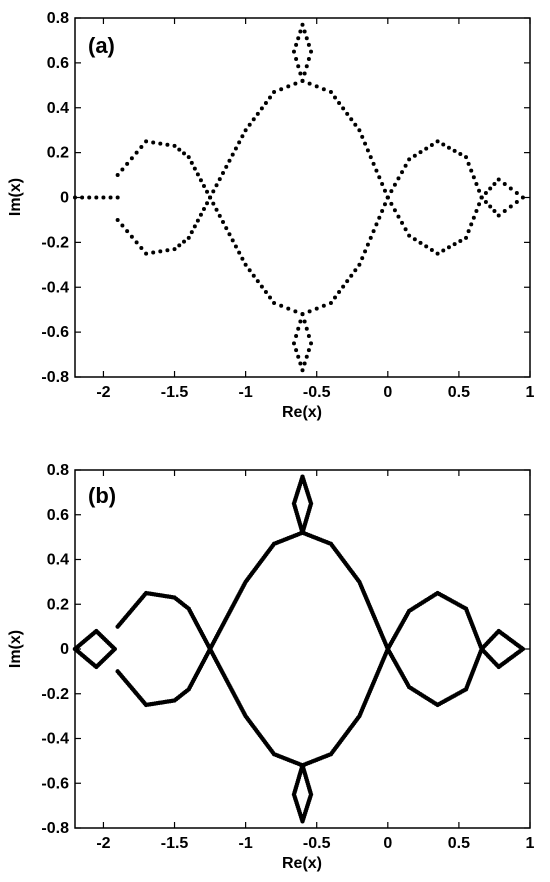 The image size is (550, 882). What do you see at coordinates (55, 739) in the screenshot?
I see `y-tick-label: -0.4` at bounding box center [55, 739].